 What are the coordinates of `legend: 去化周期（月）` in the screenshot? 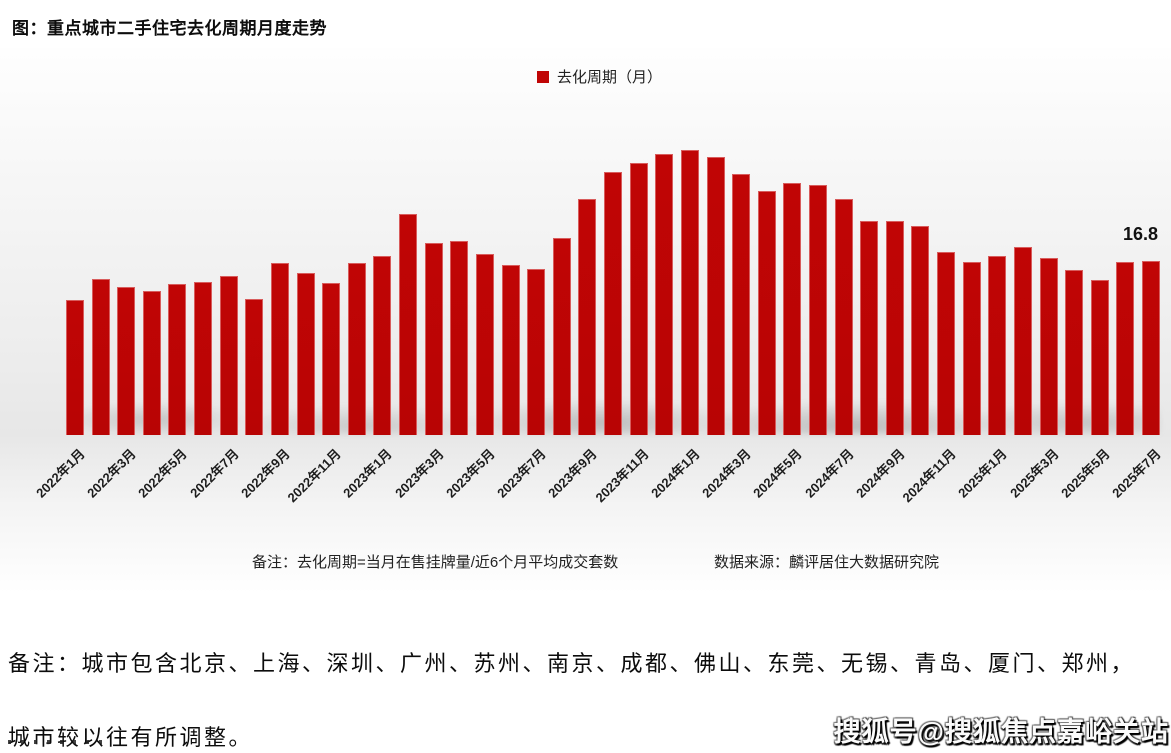 It's located at (585, 76).